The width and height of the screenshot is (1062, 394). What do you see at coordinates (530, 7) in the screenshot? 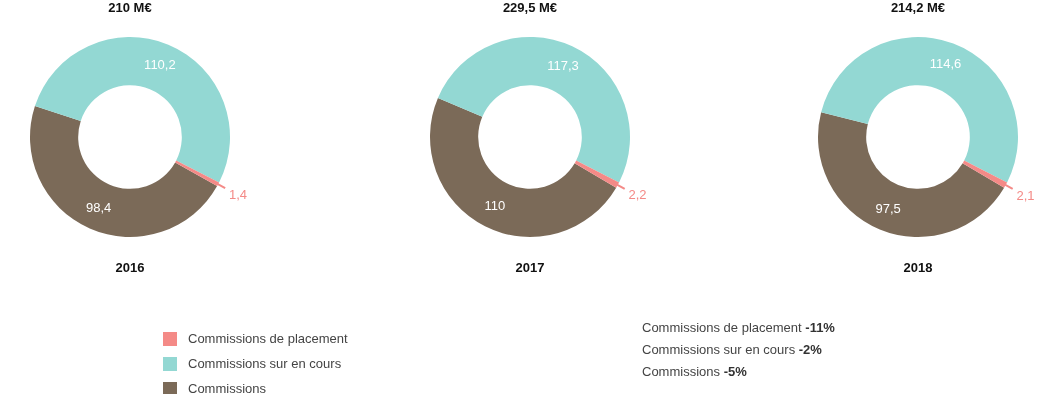
I see `chart-title: 229,5 M€` at bounding box center [530, 7].